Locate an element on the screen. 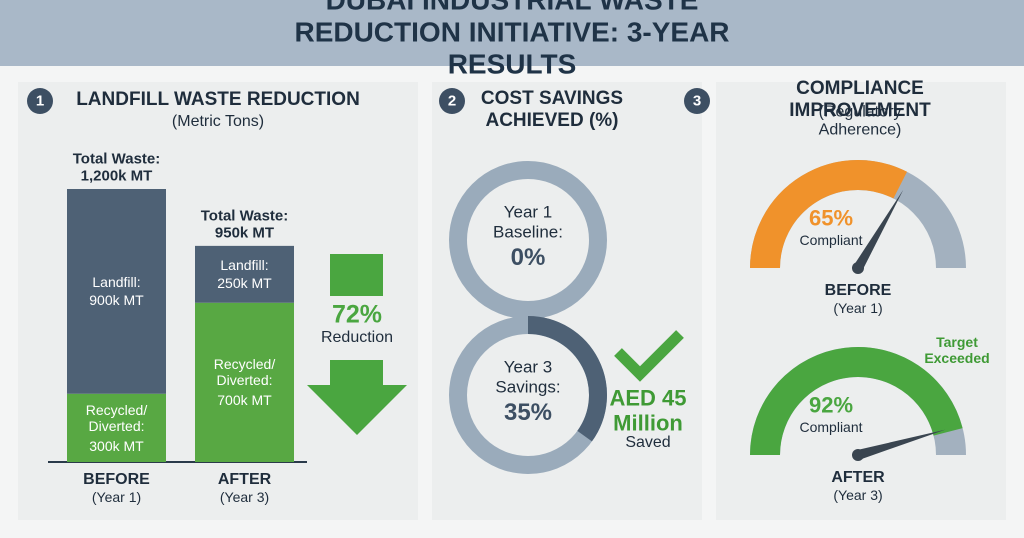 The image size is (1024, 538). segment-value: 900k MT is located at coordinates (116, 300).